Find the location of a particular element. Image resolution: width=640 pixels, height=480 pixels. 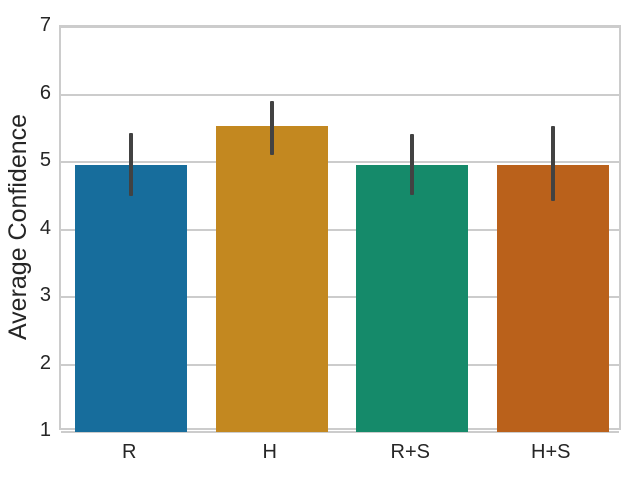

y-tick-label-1: 1 is located at coordinates (45, 430).